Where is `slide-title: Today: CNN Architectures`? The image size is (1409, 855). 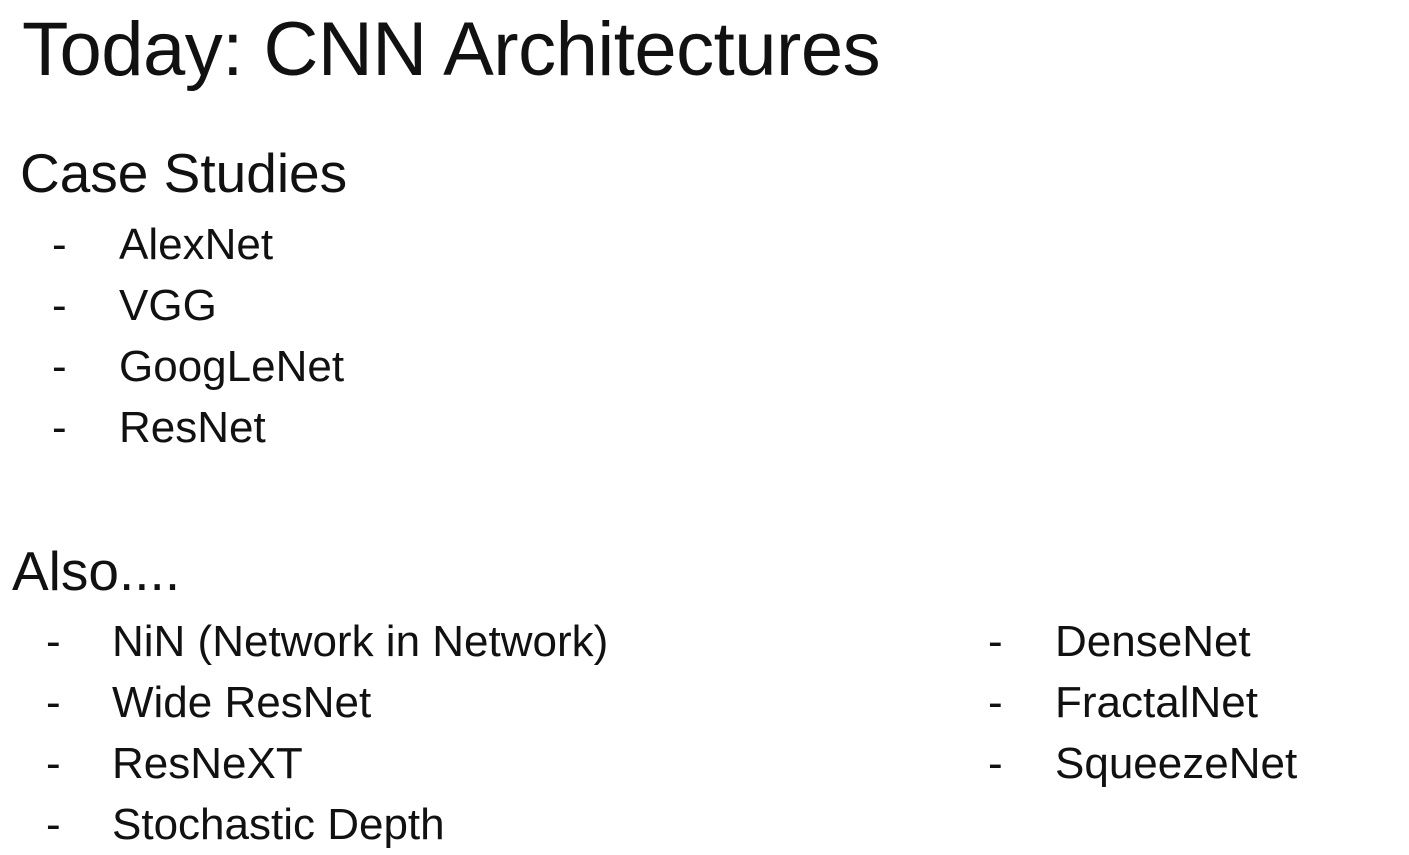 slide-title: Today: CNN Architectures is located at coordinates (451, 49).